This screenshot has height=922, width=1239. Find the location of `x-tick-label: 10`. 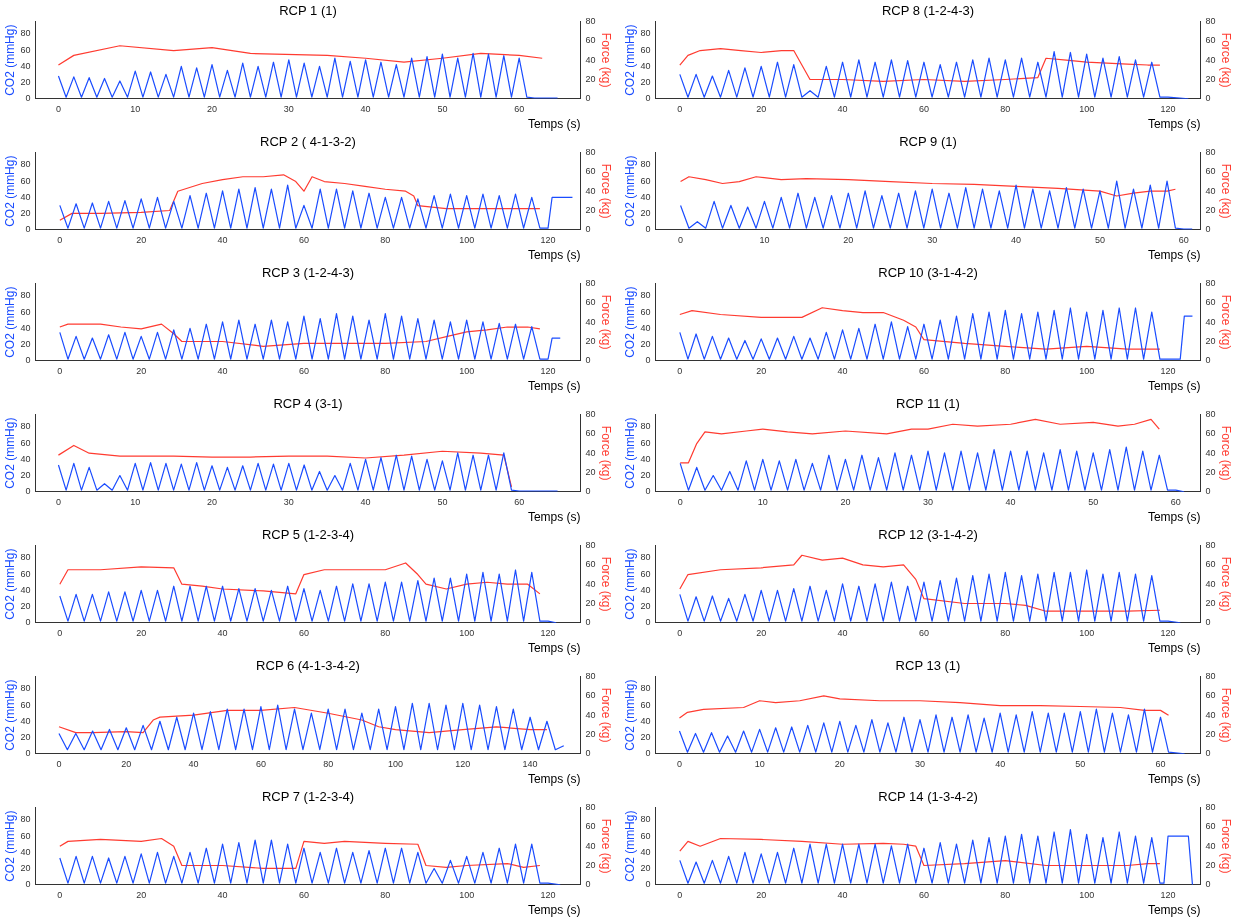

x-tick-label: 10 is located at coordinates (764, 239).